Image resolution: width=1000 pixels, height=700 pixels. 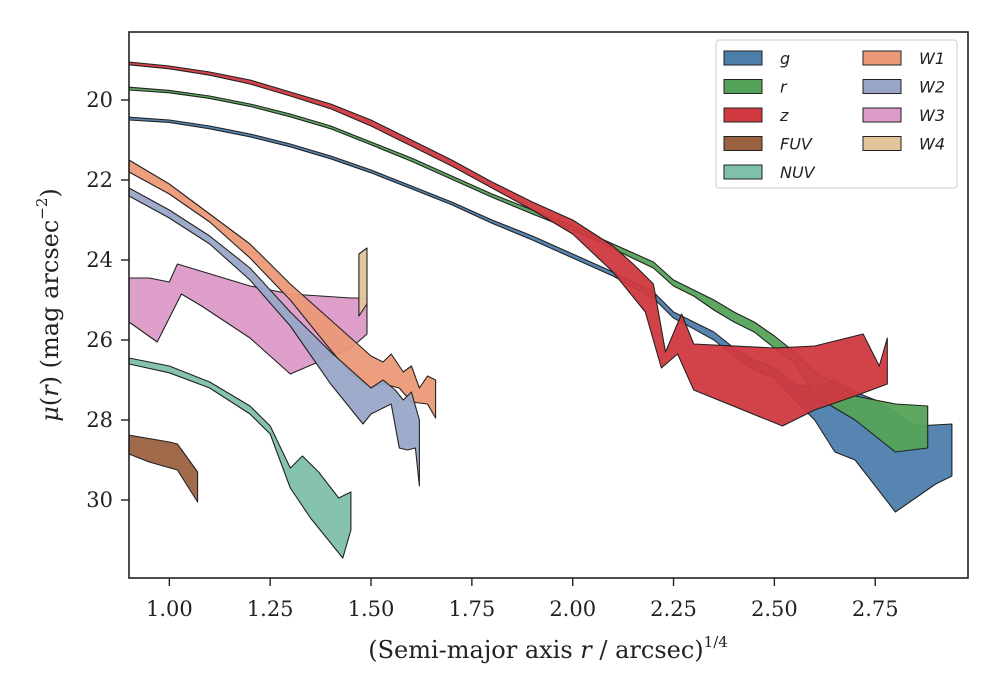 What do you see at coordinates (548, 648) in the screenshot?
I see `x-axis-label: (Semi-major axis r / arcsec)1/4` at bounding box center [548, 648].